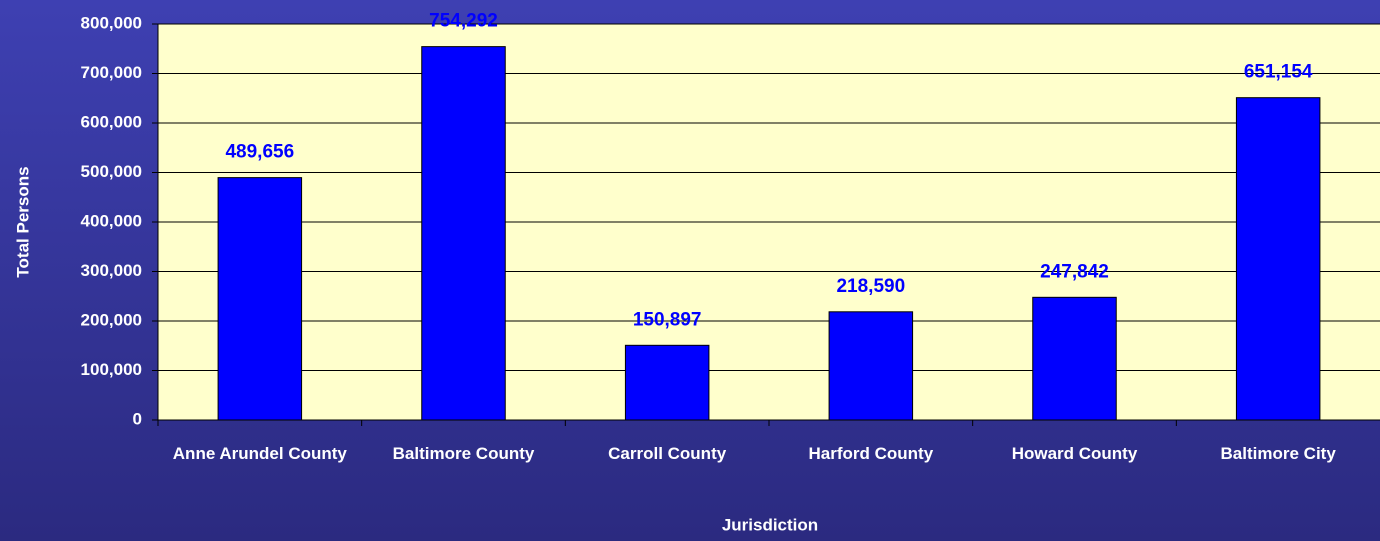  I want to click on x-tick-label: Harford County, so click(871, 453).